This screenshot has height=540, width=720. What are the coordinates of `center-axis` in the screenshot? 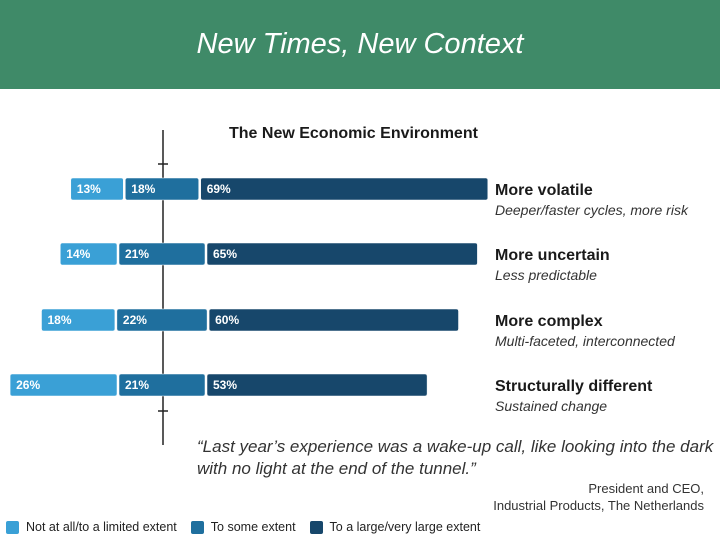 It's located at (163, 287).